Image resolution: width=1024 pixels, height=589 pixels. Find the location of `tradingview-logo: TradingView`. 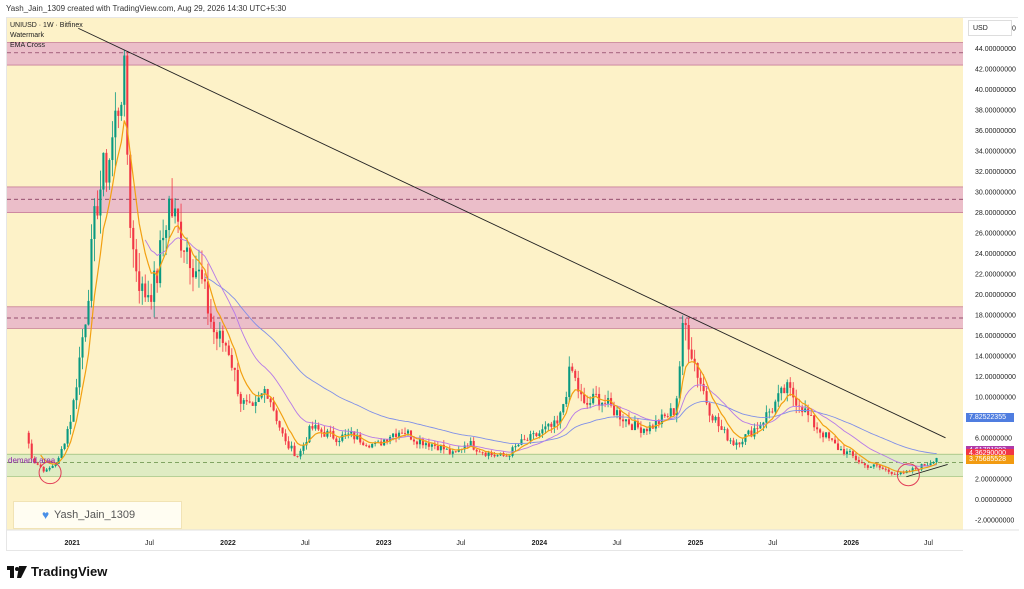

tradingview-logo: TradingView is located at coordinates (57, 571).